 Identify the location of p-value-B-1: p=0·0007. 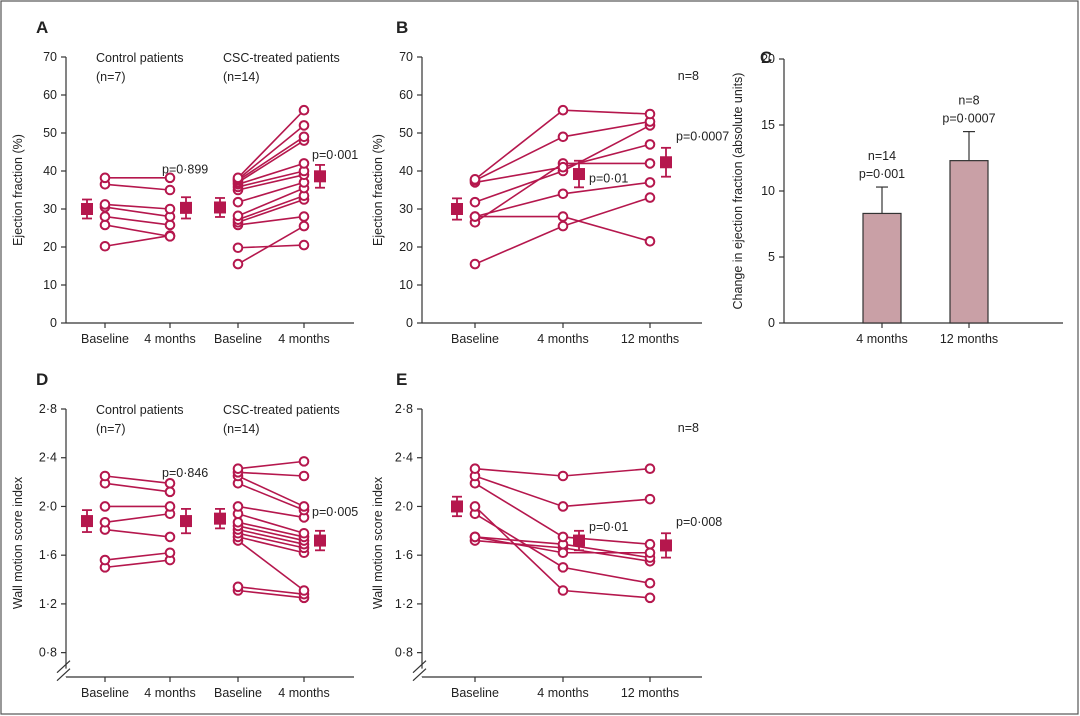
(702, 137).